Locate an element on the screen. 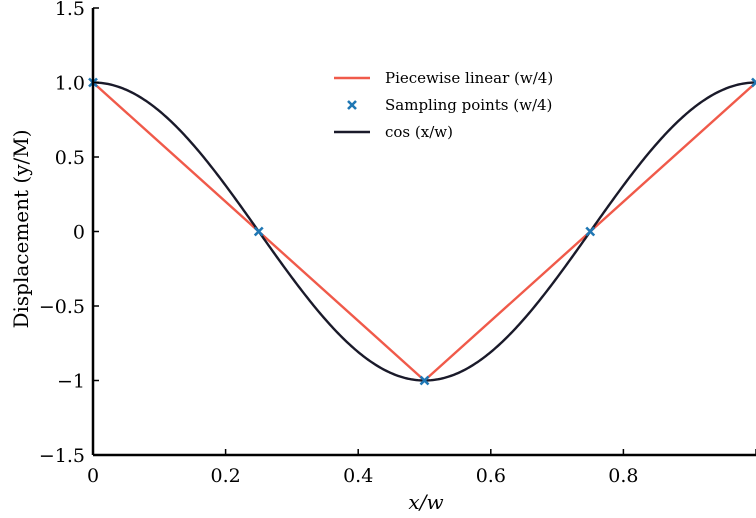 Image resolution: width=756 pixels, height=518 pixels. x-axis-title: x/w is located at coordinates (425, 502).